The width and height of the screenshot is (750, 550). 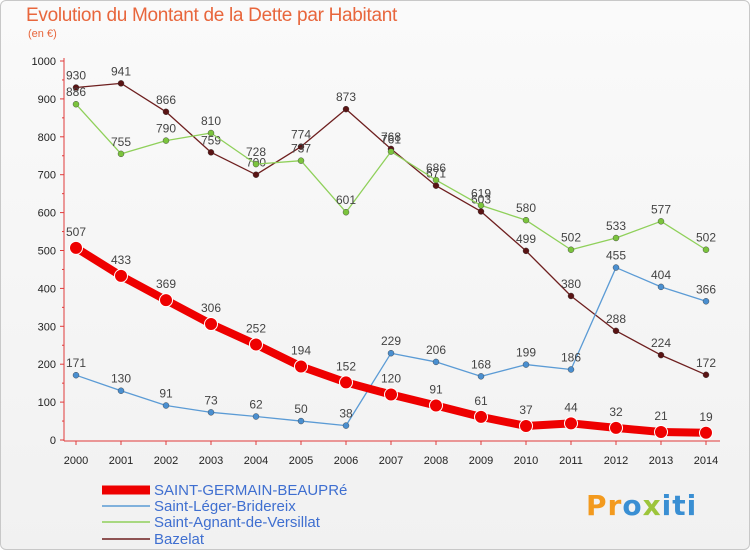 I want to click on data-label: 366, so click(x=706, y=289).